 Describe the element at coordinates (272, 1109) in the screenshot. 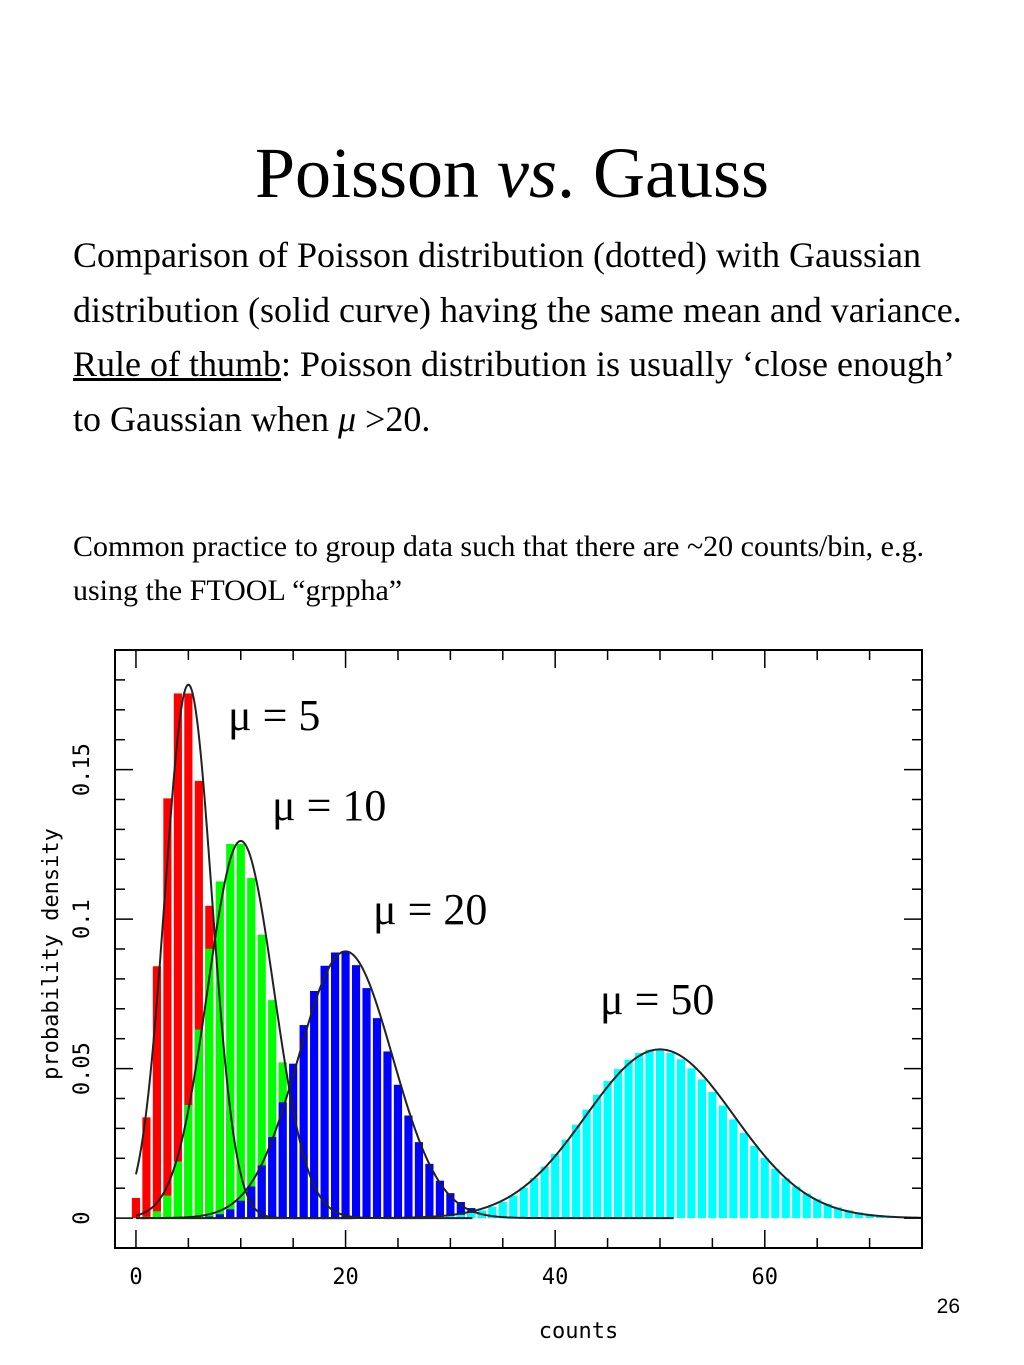

I see `bar-mu10-k13` at that location.